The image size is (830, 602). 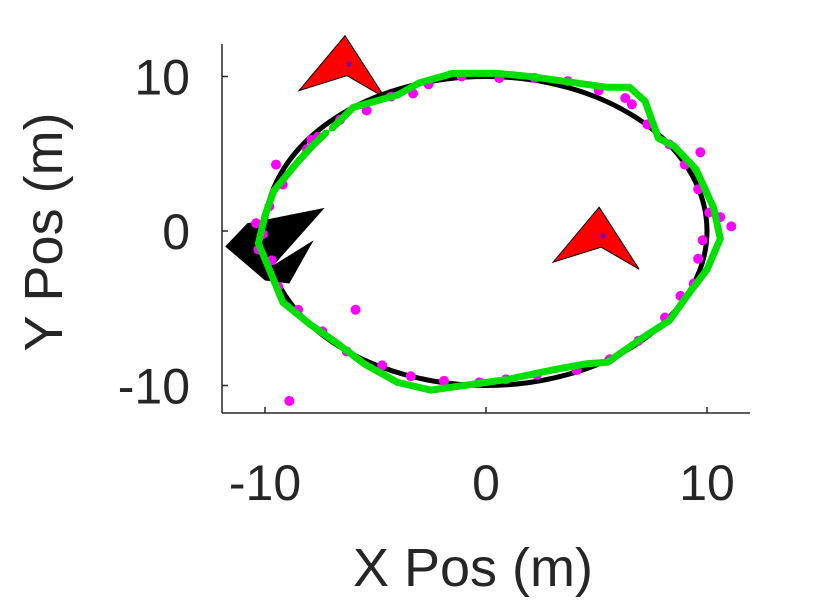 What do you see at coordinates (275, 245) in the screenshot?
I see `start-wedge` at bounding box center [275, 245].